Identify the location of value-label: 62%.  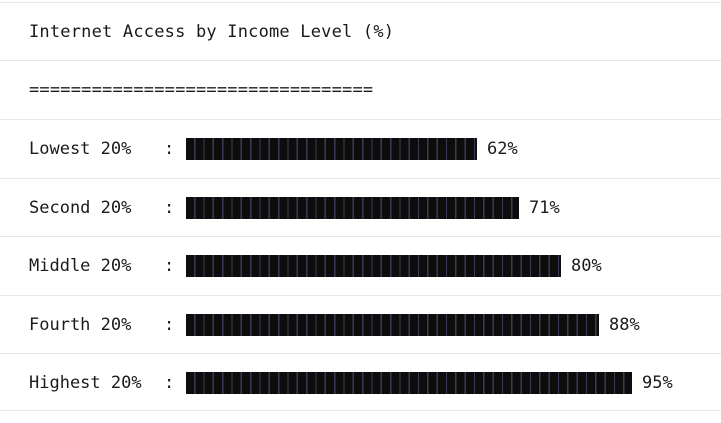
(502, 149).